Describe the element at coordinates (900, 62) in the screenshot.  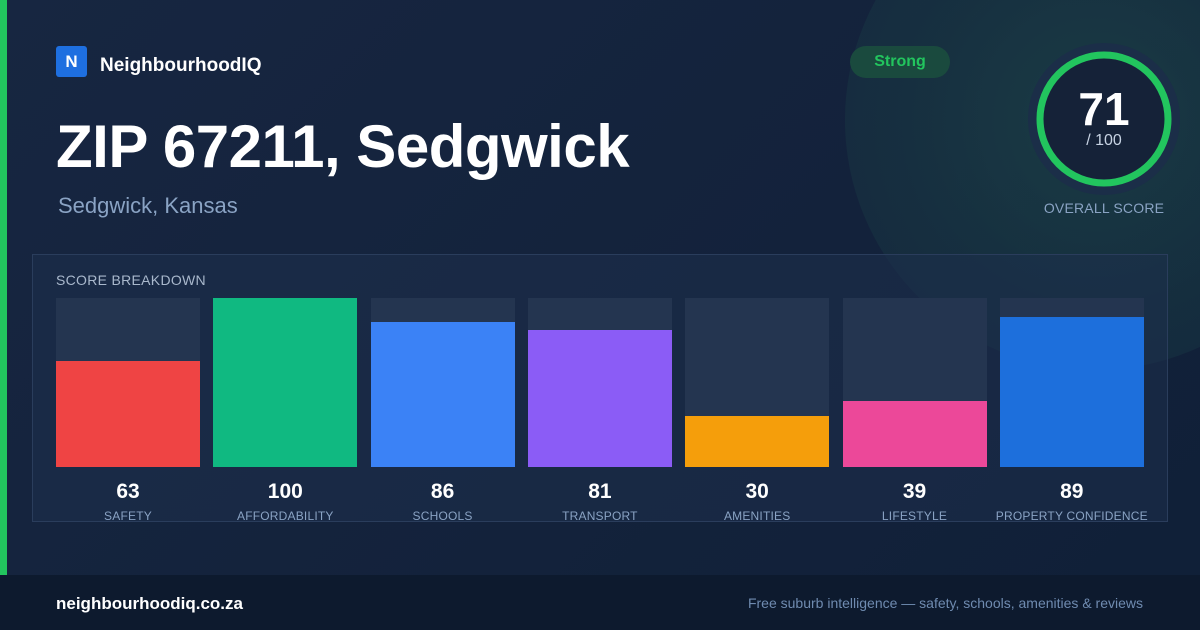
I see `status-badge: Strong` at that location.